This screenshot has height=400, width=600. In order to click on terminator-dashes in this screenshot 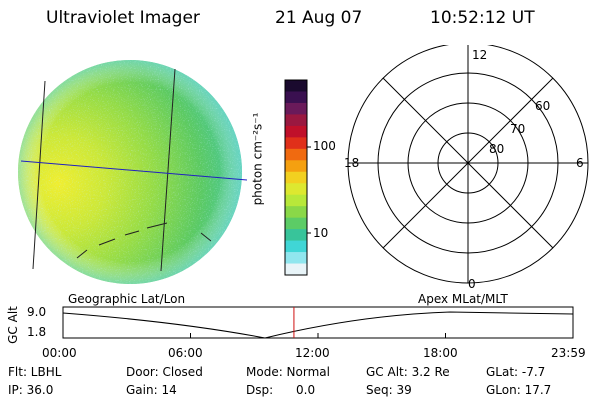, I will do `click(144, 240)`.